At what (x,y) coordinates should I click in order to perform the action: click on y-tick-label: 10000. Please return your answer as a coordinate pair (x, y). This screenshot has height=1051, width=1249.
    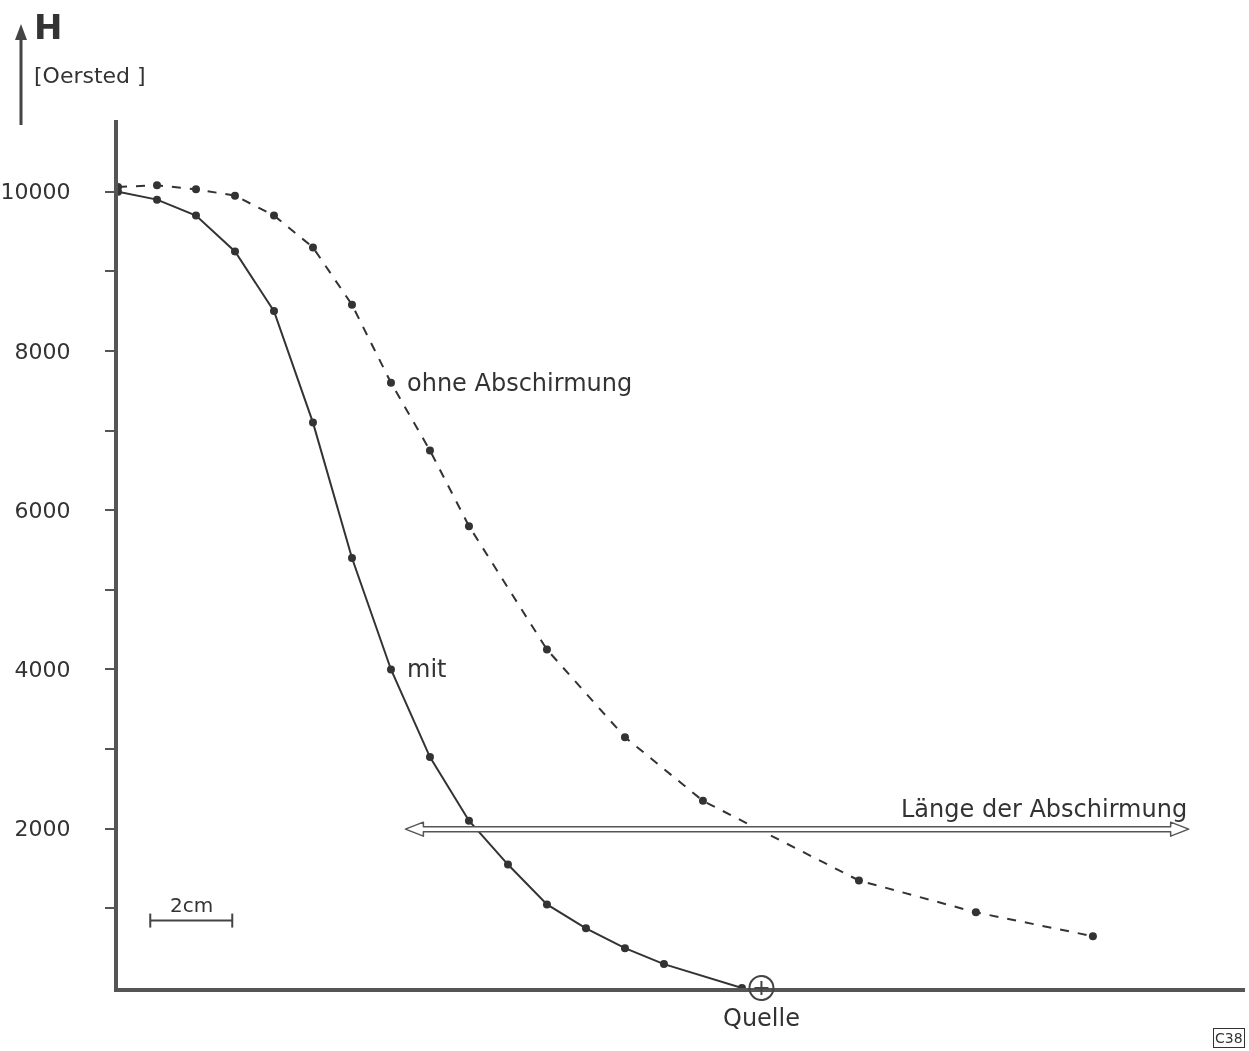
    Looking at the image, I should click on (35, 192).